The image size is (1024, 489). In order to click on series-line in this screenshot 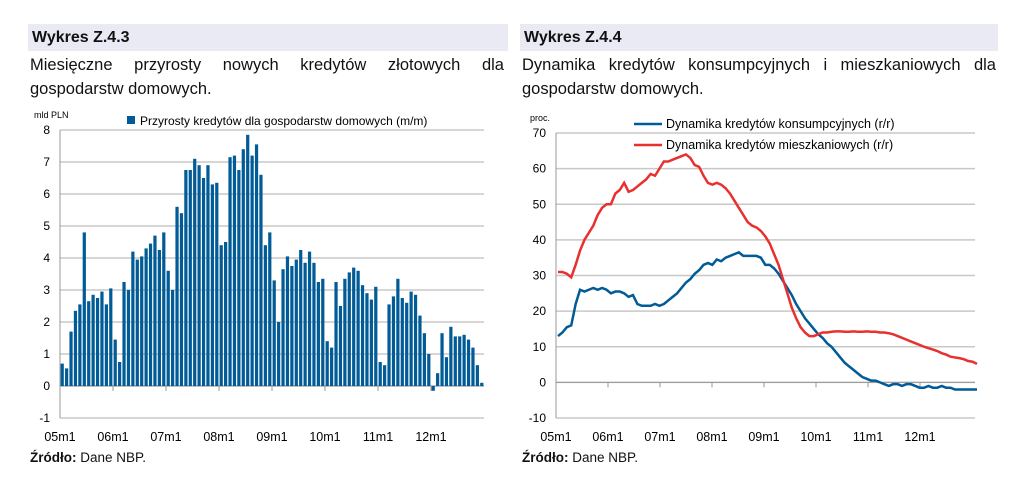, I will do `click(767, 320)`.